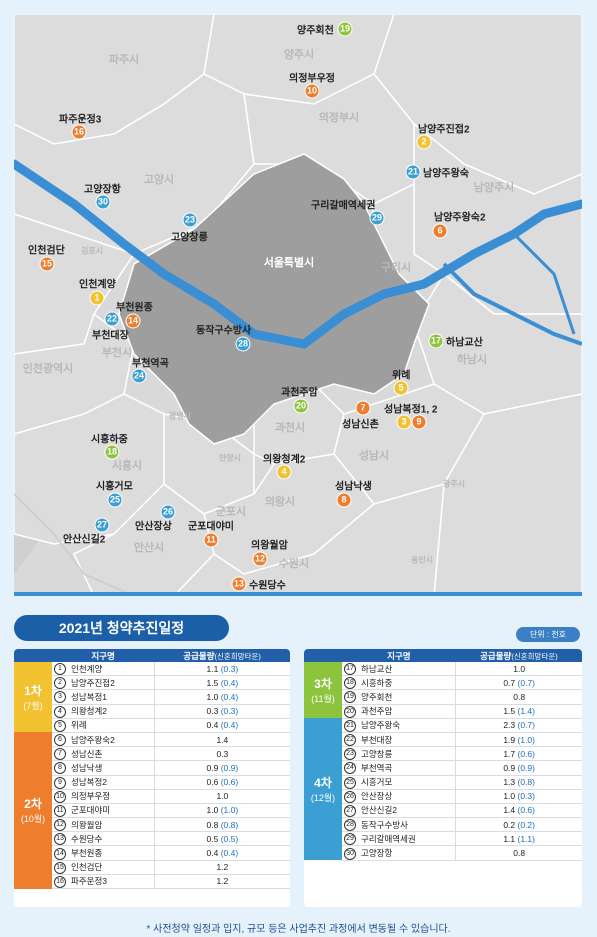  I want to click on district-name: 부천대장, so click(407, 740).